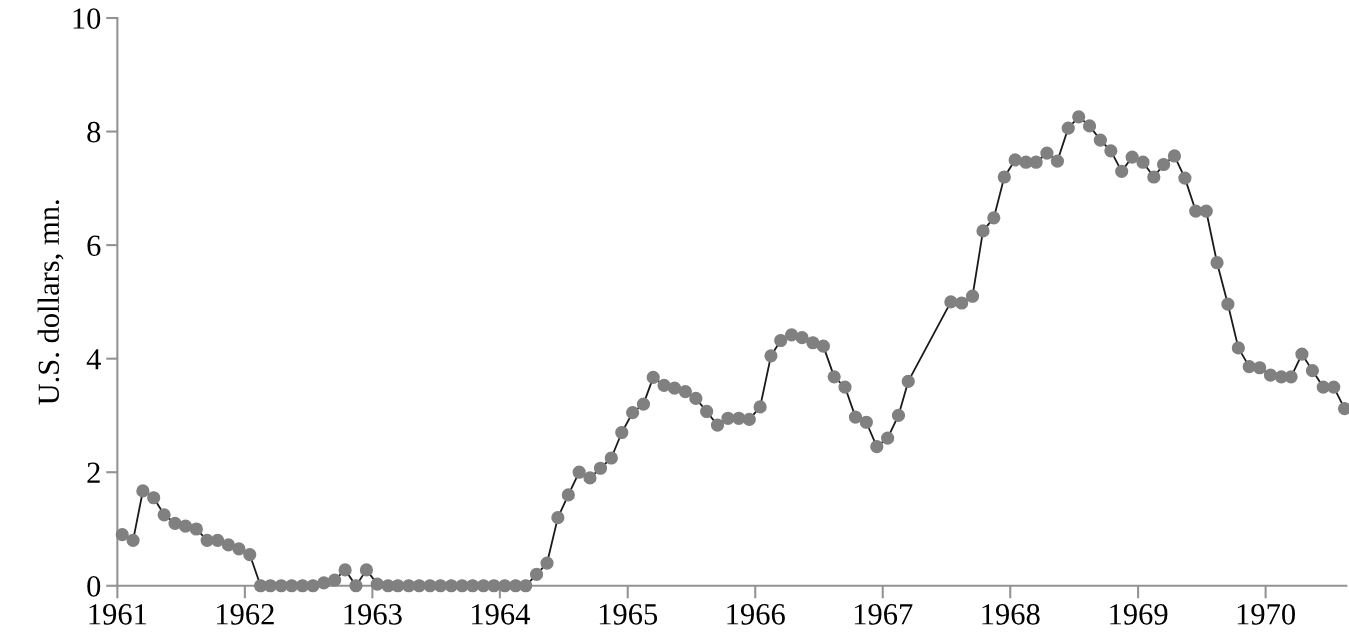 The image size is (1349, 643). Describe the element at coordinates (1139, 614) in the screenshot. I see `x-tick-label: 1969` at that location.